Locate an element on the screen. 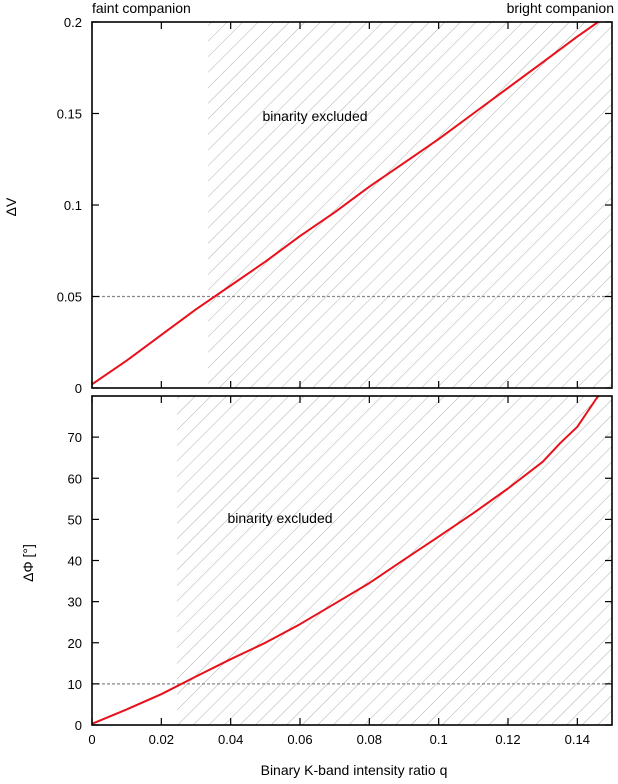 This screenshot has height=784, width=618. y-tick-label: 0.05 is located at coordinates (69, 297).